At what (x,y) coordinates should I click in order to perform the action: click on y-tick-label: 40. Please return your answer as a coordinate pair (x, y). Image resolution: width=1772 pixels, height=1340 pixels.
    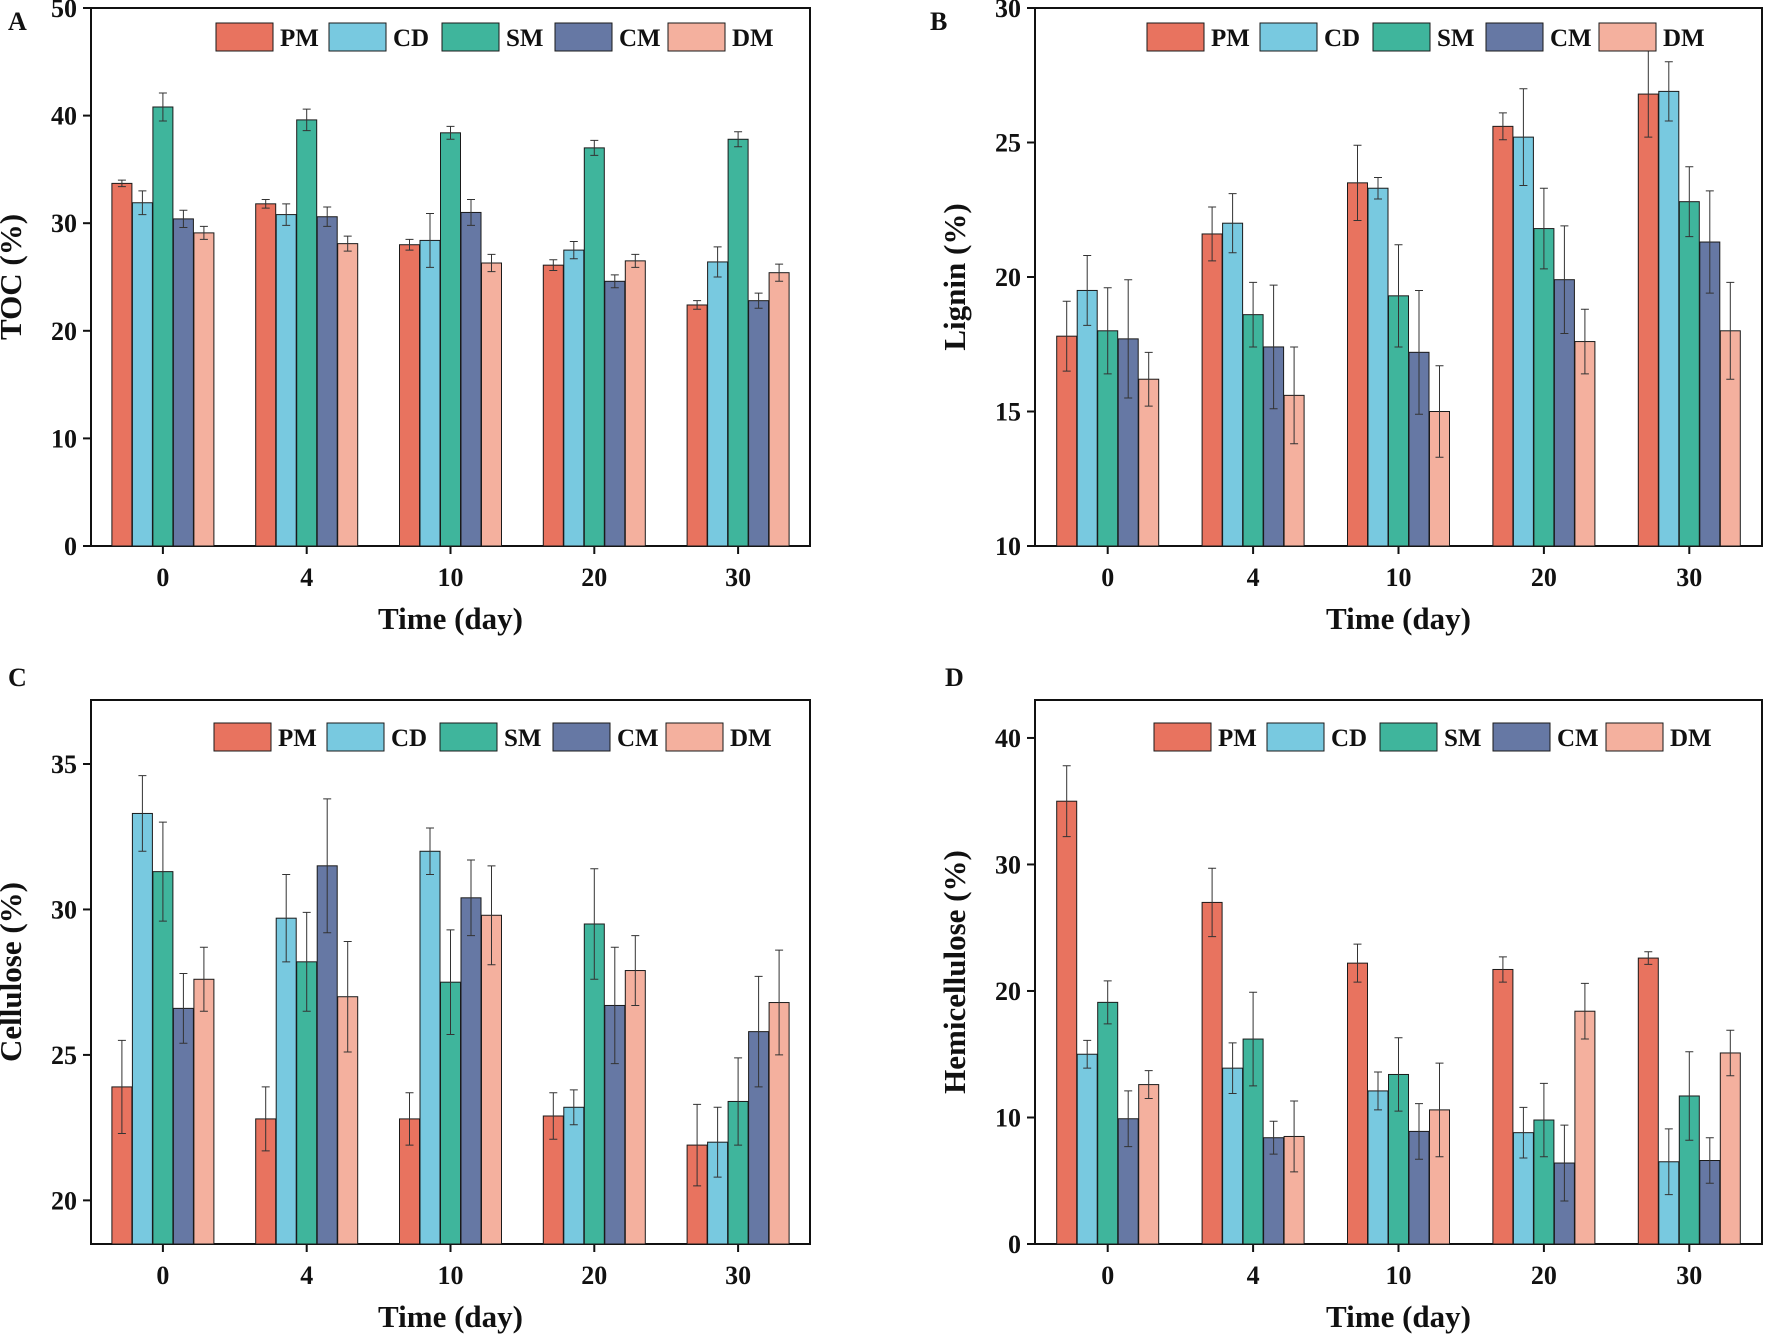
    Looking at the image, I should click on (1008, 738).